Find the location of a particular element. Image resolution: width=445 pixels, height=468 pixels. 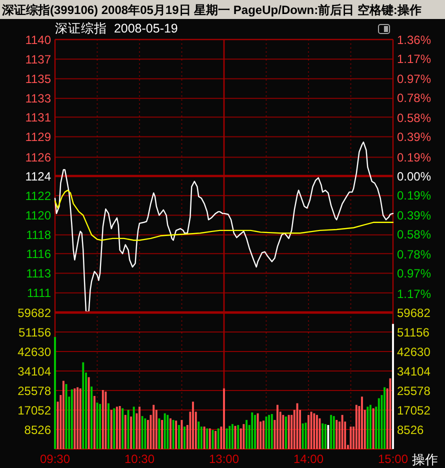

chart-title: 深证综指(399106) 2008年05月19日 星期一 PageUp/Down:前后日 空格键:操作 is located at coordinates (211, 10).